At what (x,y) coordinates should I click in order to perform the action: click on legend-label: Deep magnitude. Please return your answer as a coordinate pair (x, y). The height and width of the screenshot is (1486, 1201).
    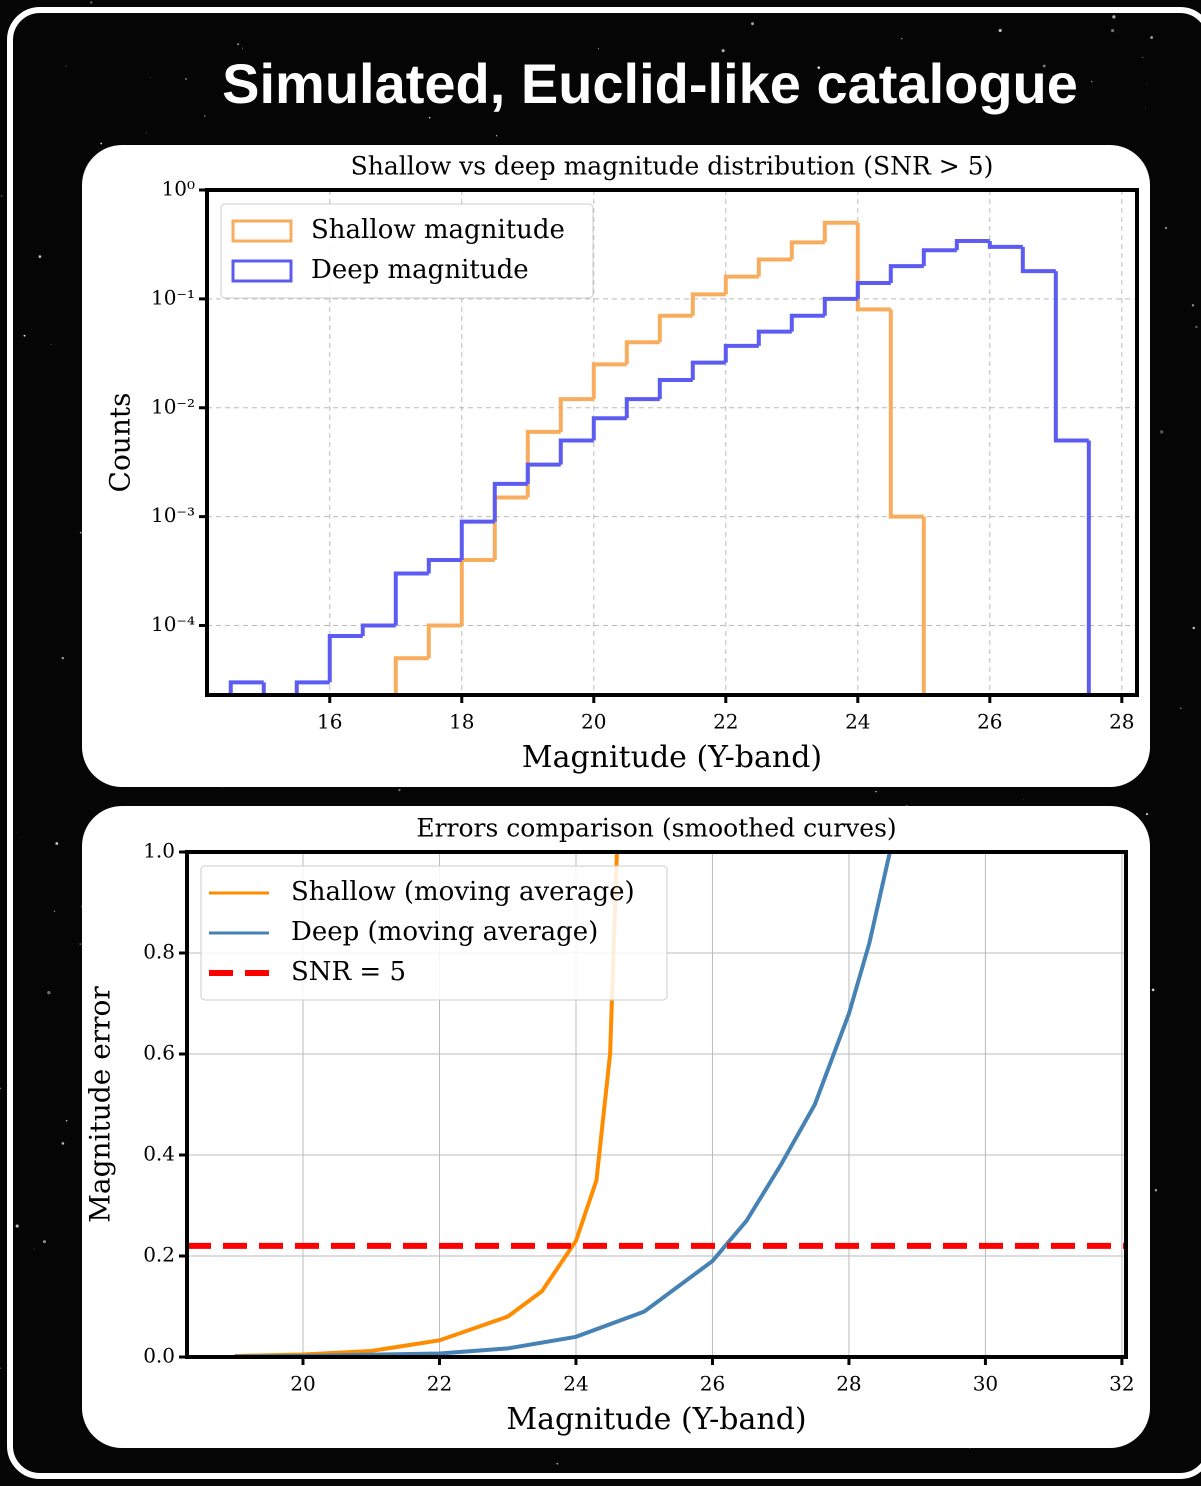
    Looking at the image, I should click on (420, 270).